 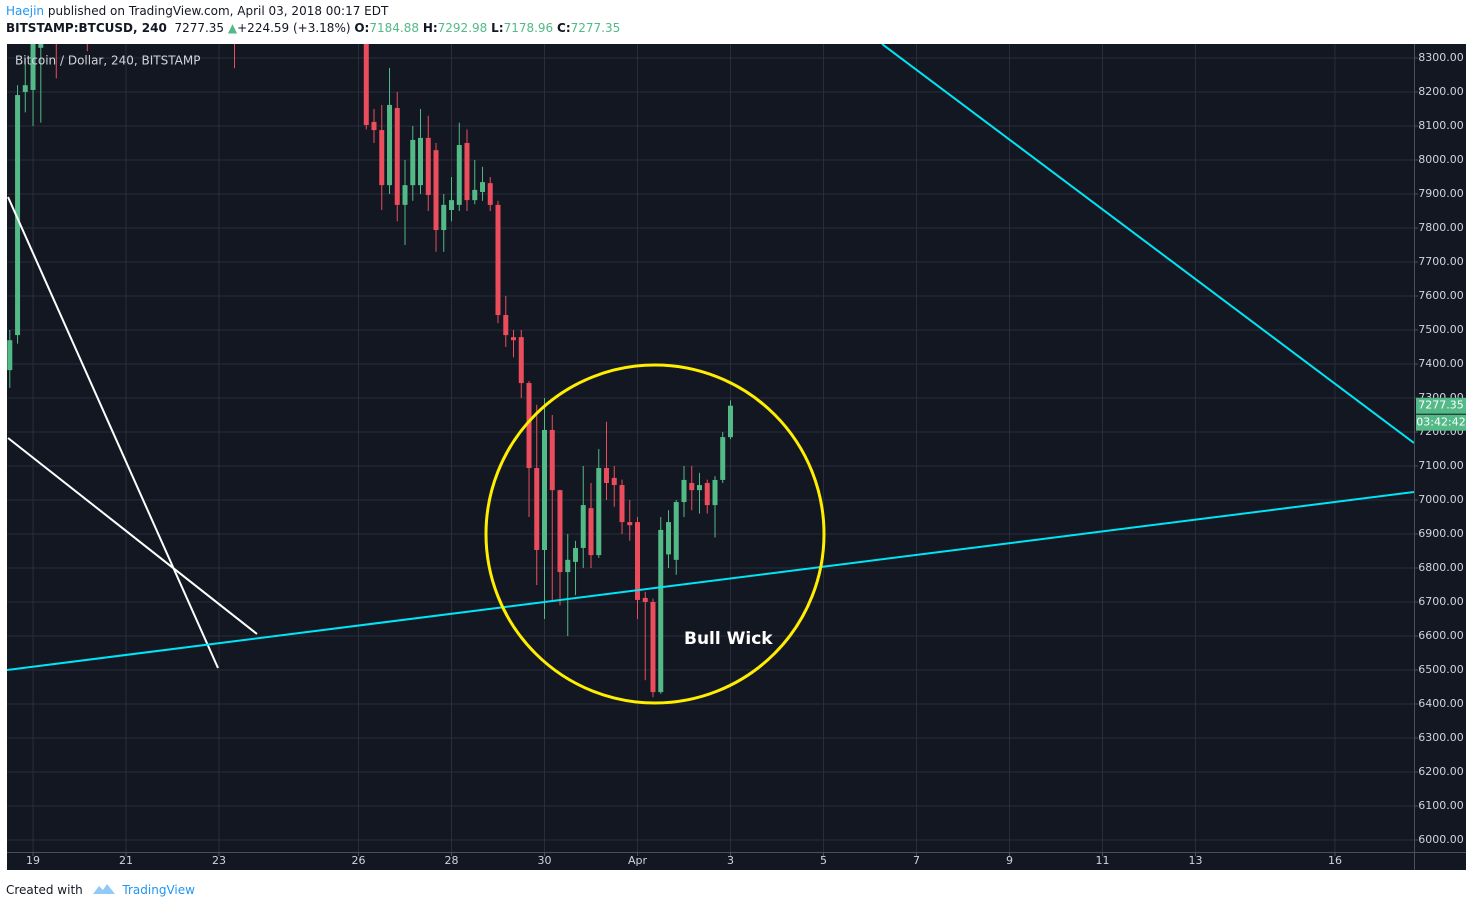 I want to click on footer: Created with TradingView, so click(x=100, y=888).